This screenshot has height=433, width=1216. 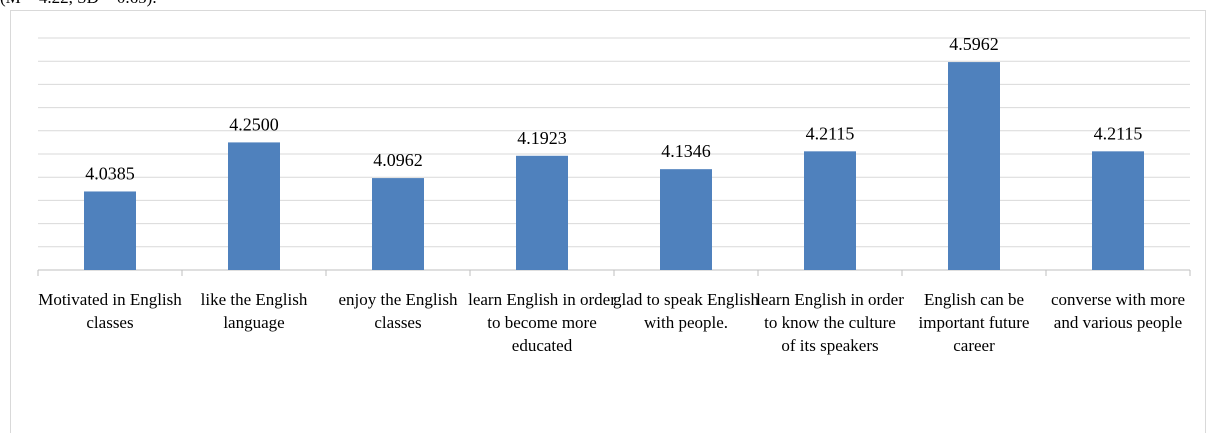 I want to click on x-tick-label: enjoy the English classes, so click(x=398, y=311).